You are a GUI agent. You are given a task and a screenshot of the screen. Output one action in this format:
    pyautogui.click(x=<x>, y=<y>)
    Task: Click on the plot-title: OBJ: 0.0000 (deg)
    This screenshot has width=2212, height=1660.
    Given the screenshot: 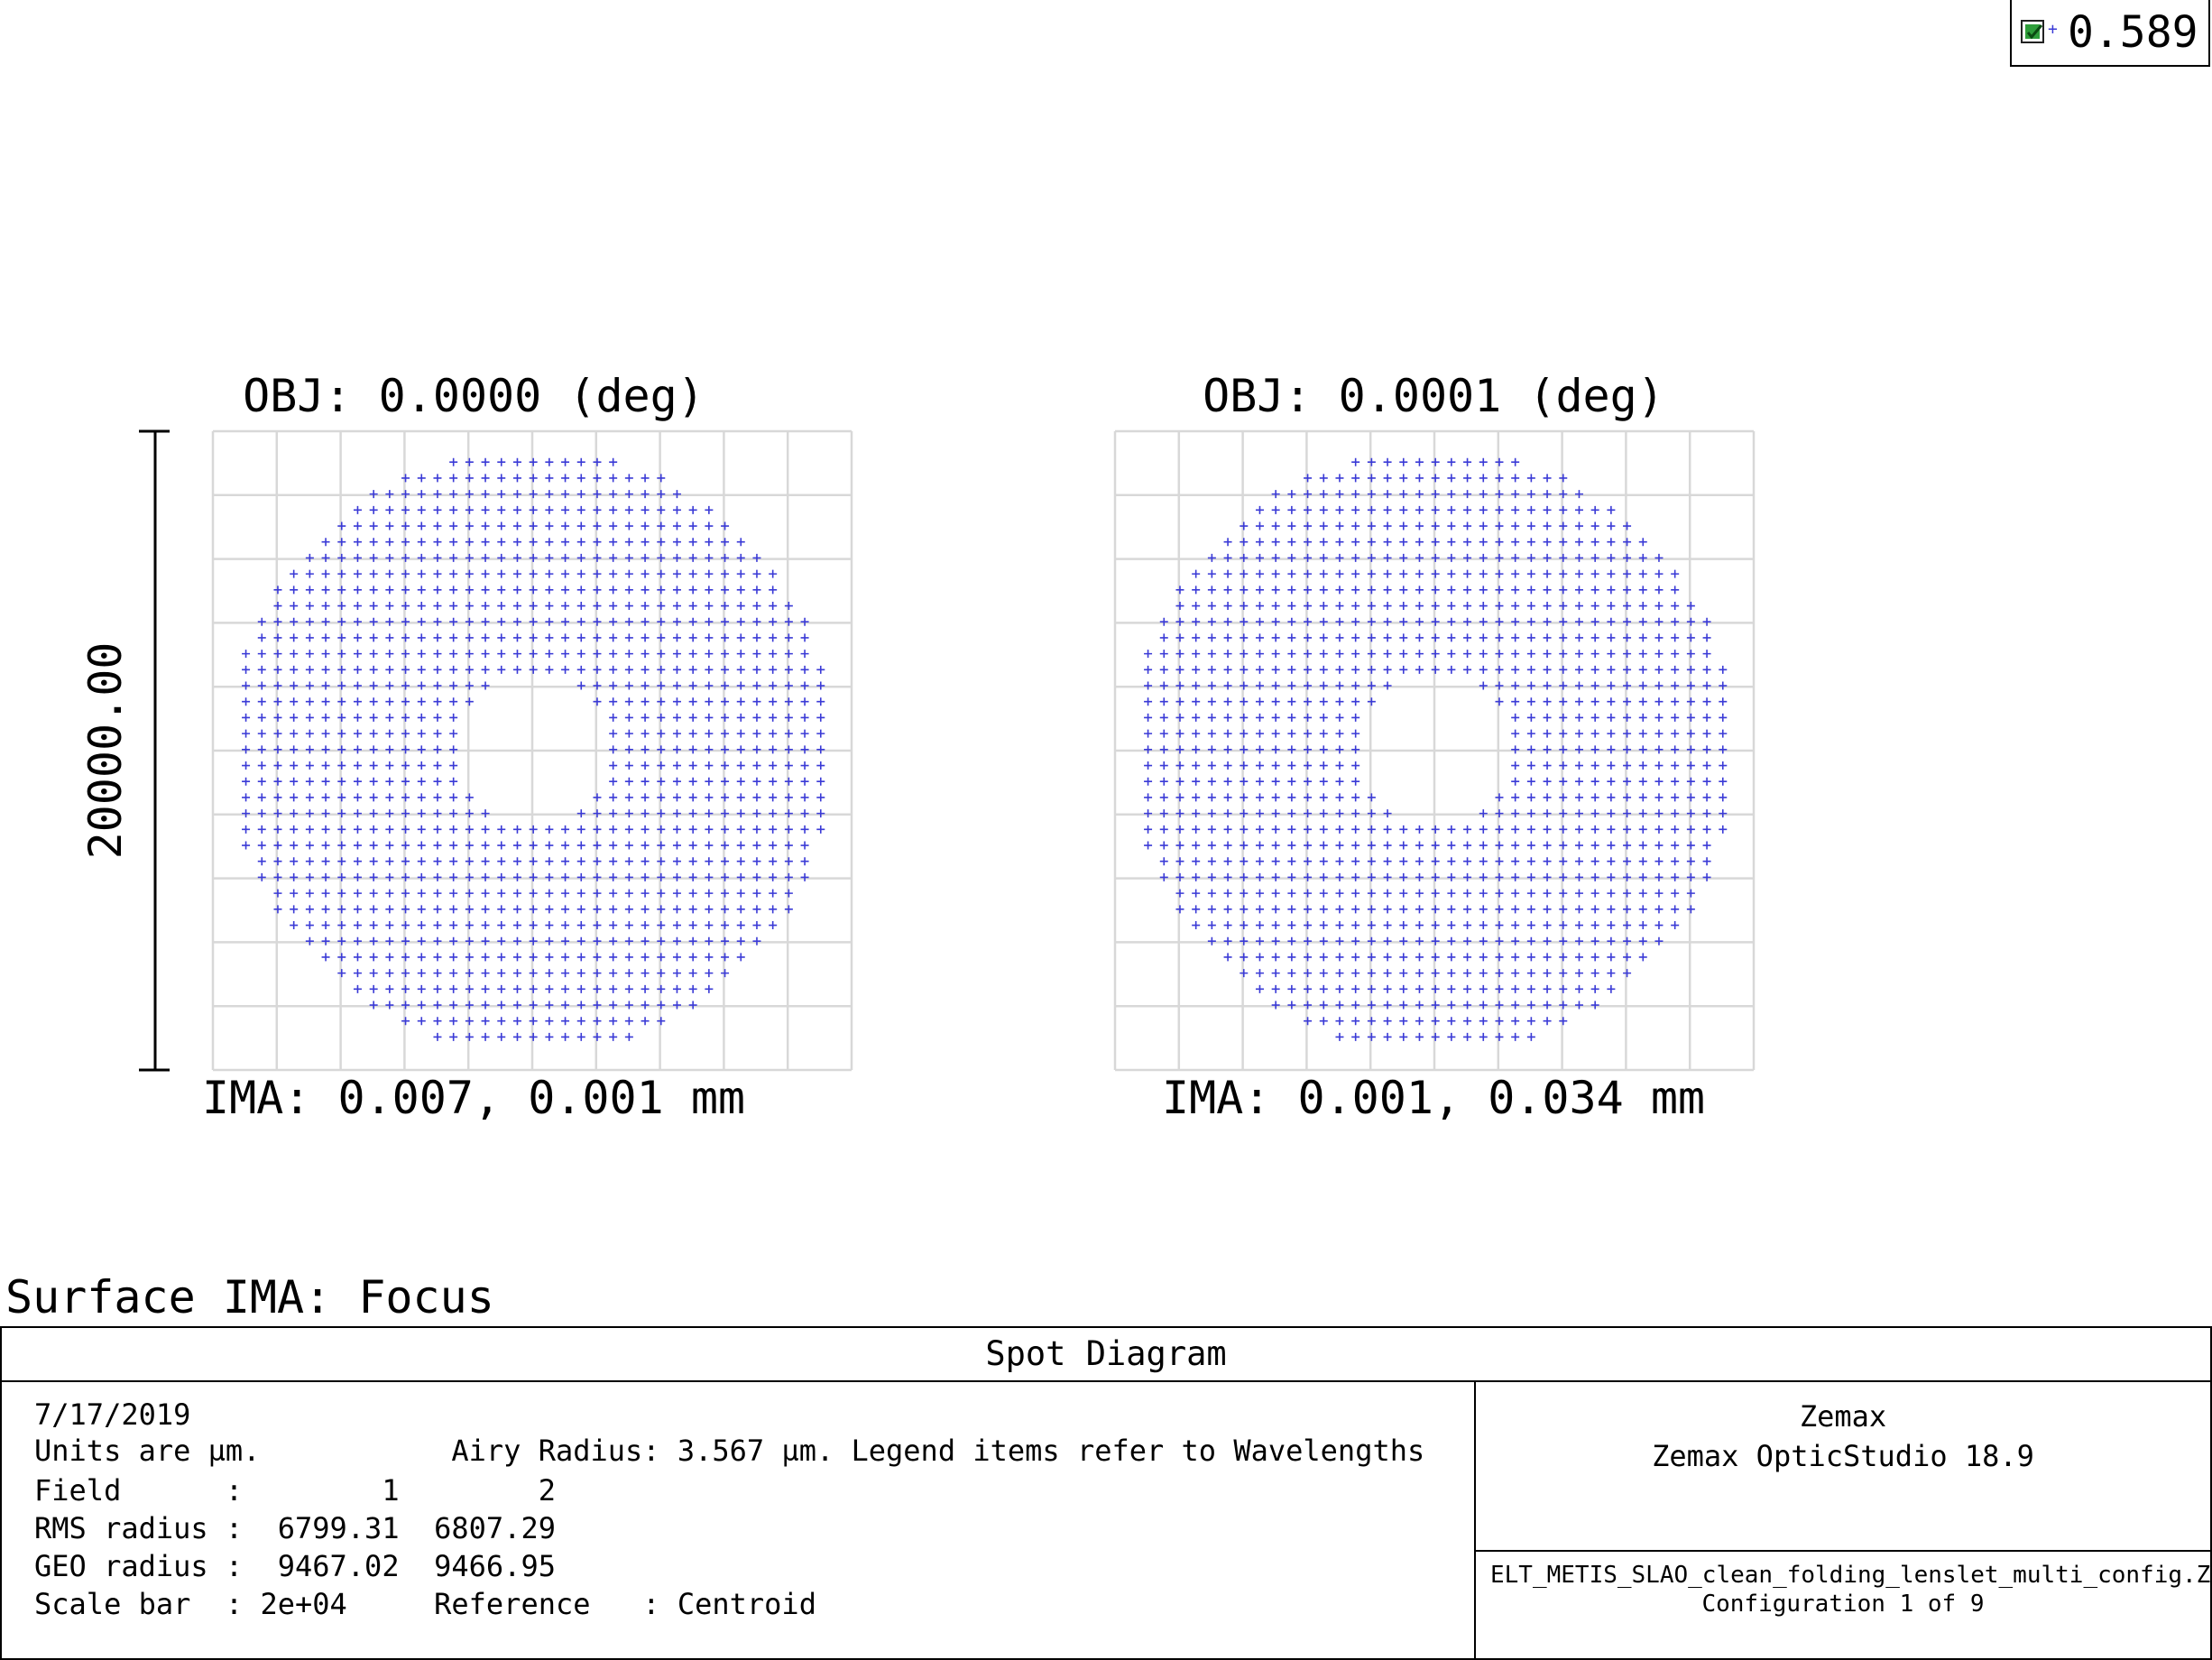 What is the action you would take?
    pyautogui.click(x=474, y=396)
    